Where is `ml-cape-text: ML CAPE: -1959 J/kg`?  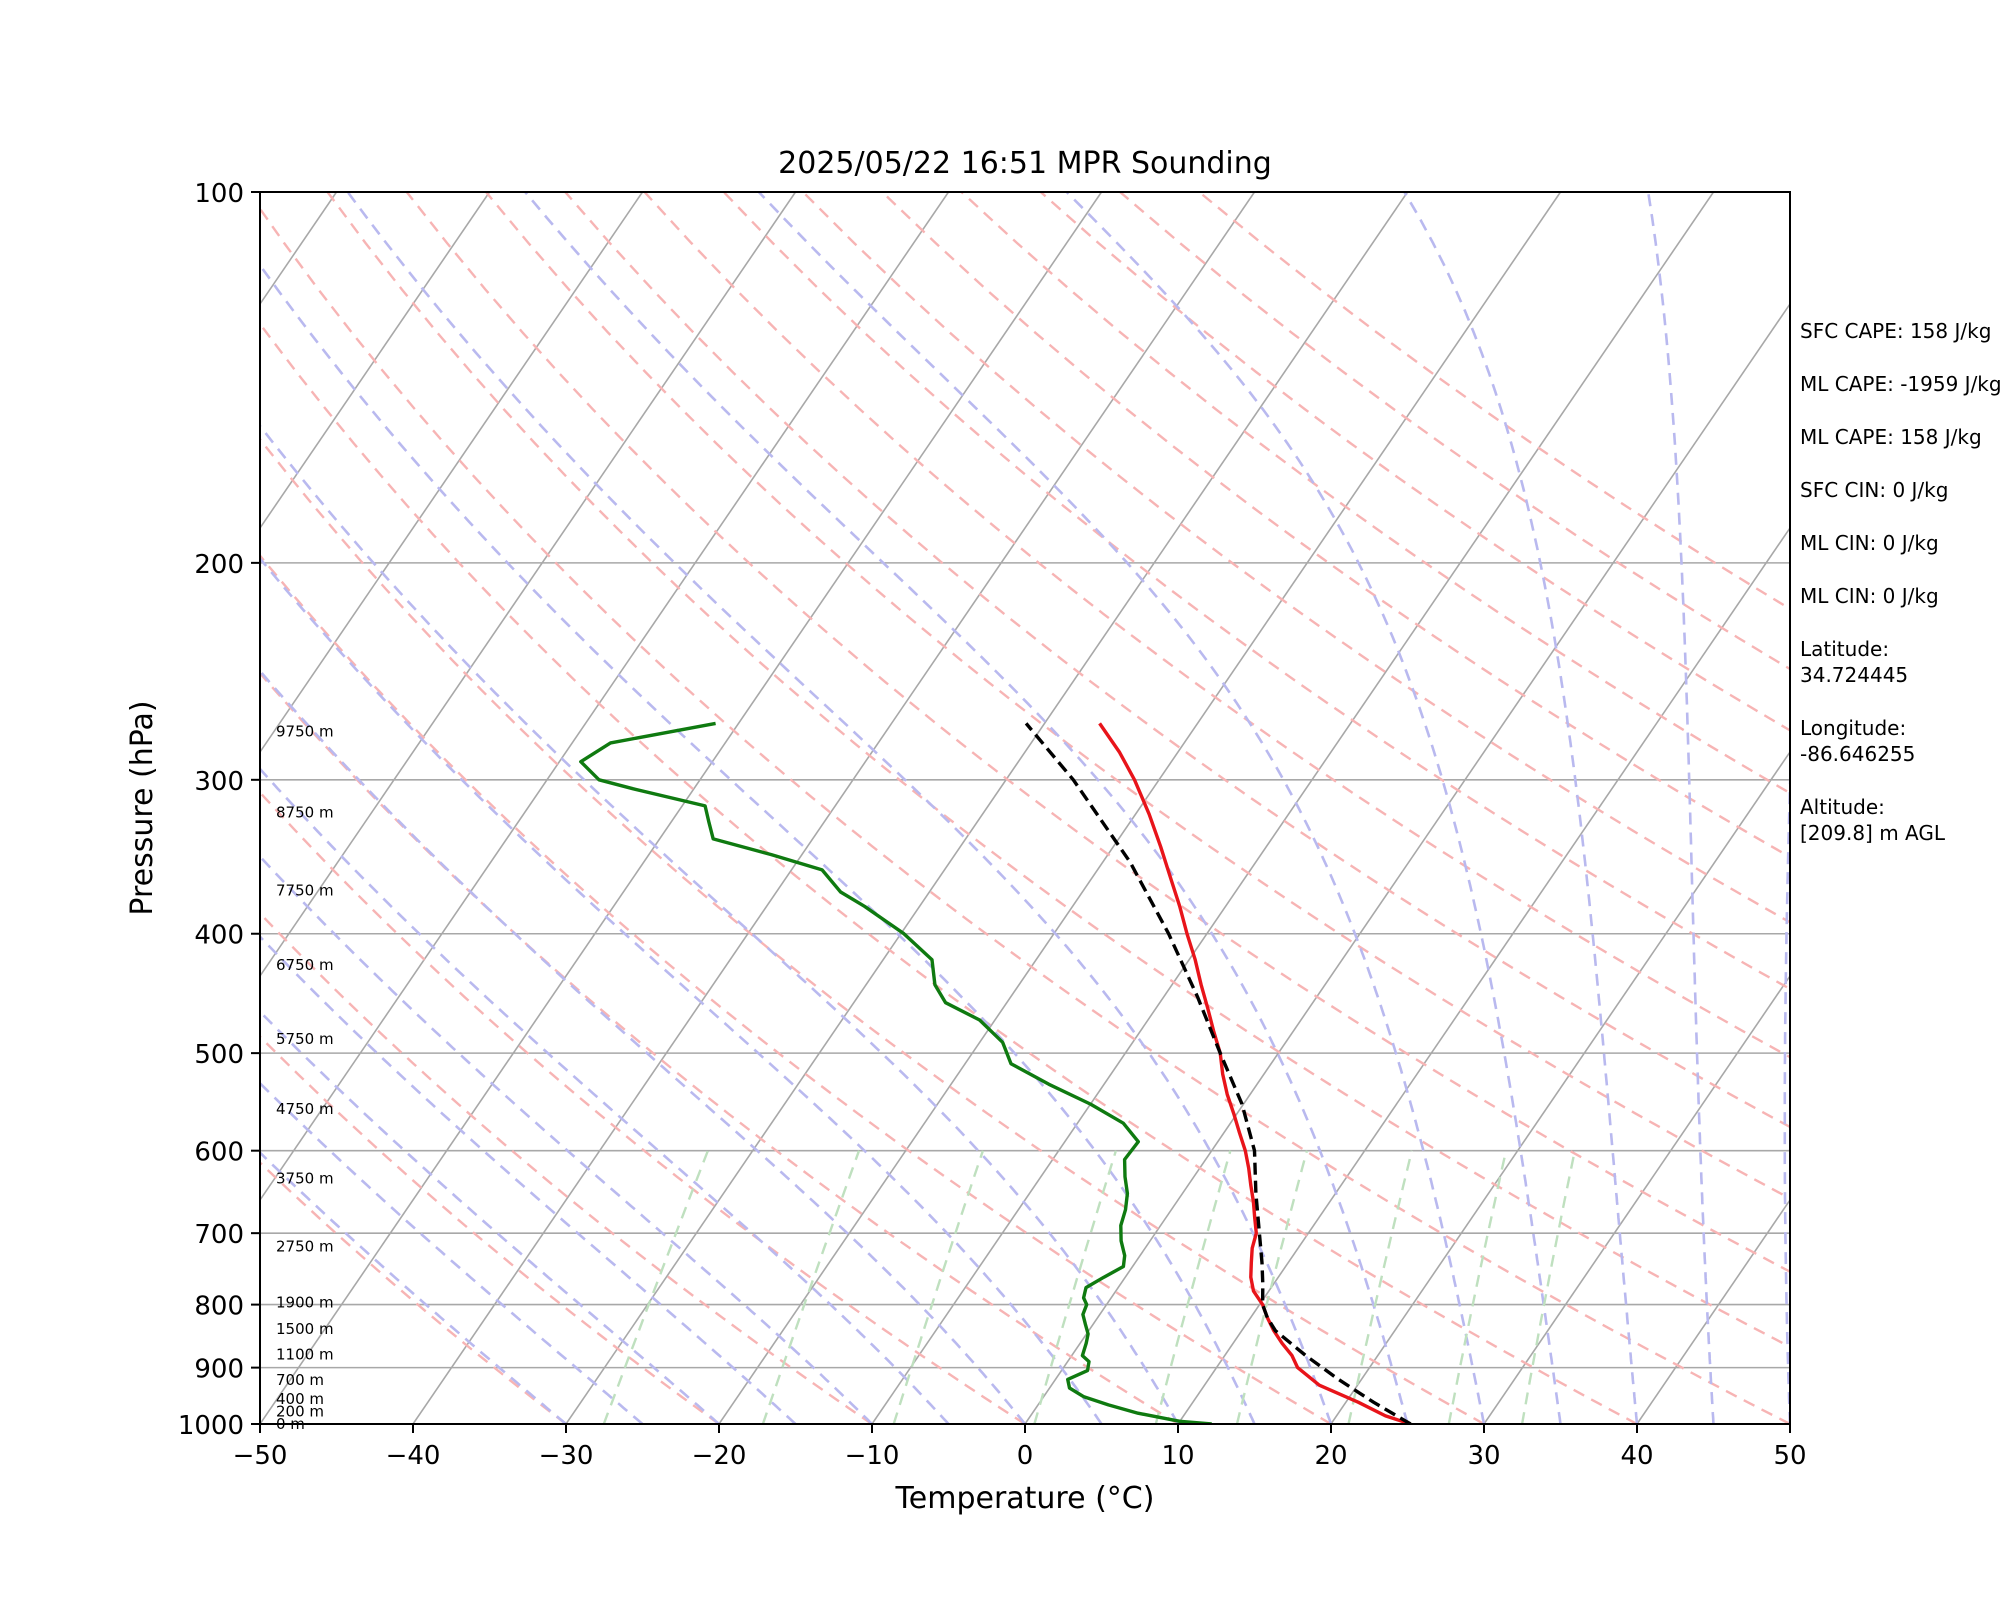
ml-cape-text: ML CAPE: -1959 J/kg is located at coordinates (1900, 384).